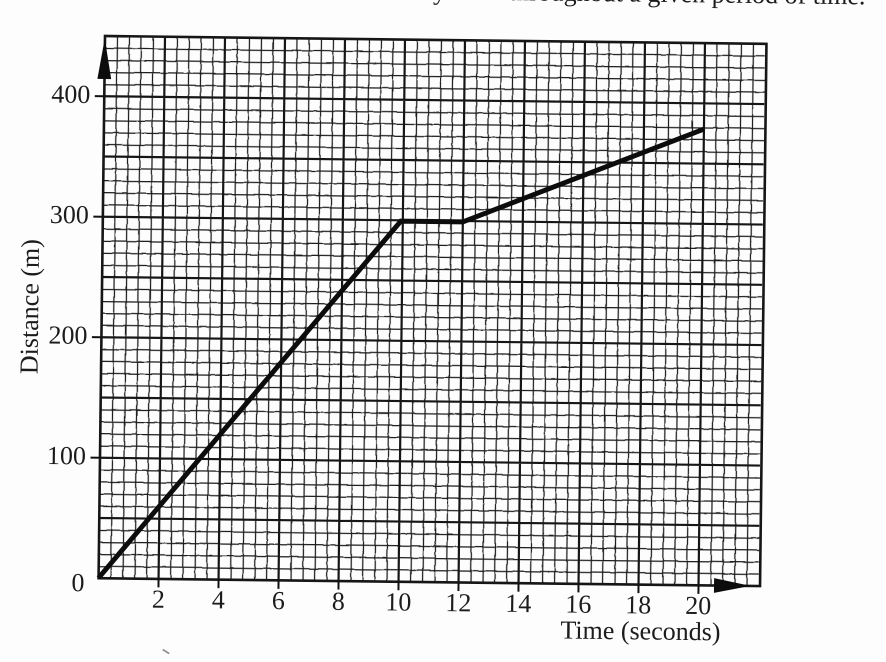 The width and height of the screenshot is (886, 662). I want to click on svg-text: 0, so click(77, 582).